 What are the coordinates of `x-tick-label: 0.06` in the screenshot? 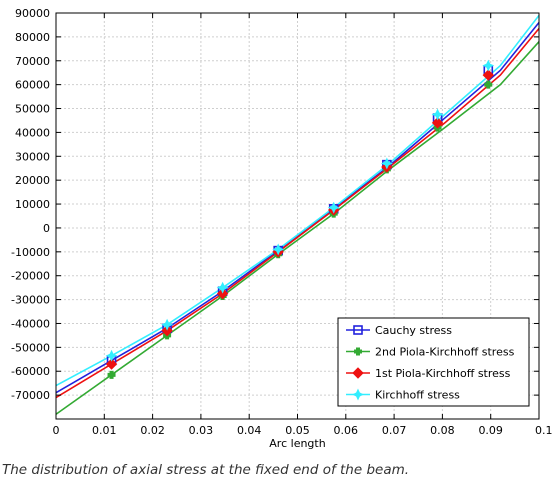 It's located at (346, 430).